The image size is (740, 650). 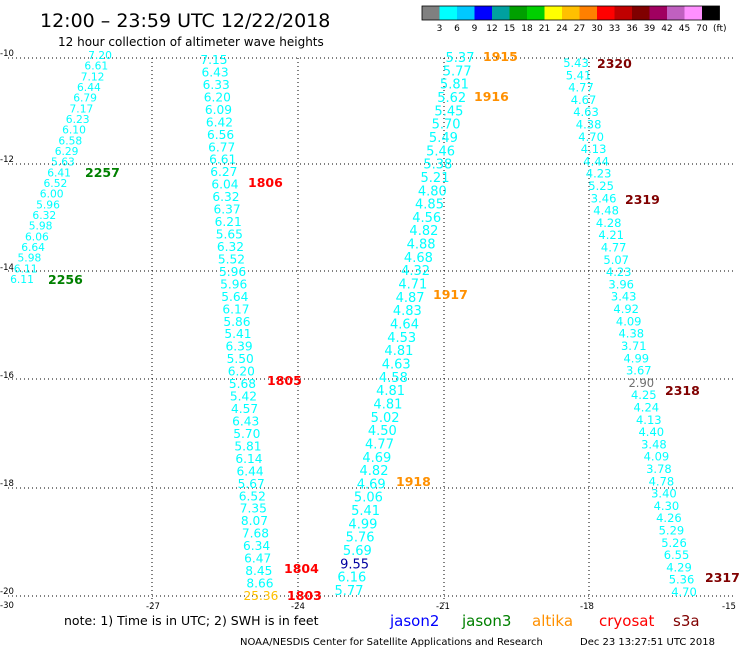 I want to click on satellite-name-label: jason3, so click(x=486, y=621).